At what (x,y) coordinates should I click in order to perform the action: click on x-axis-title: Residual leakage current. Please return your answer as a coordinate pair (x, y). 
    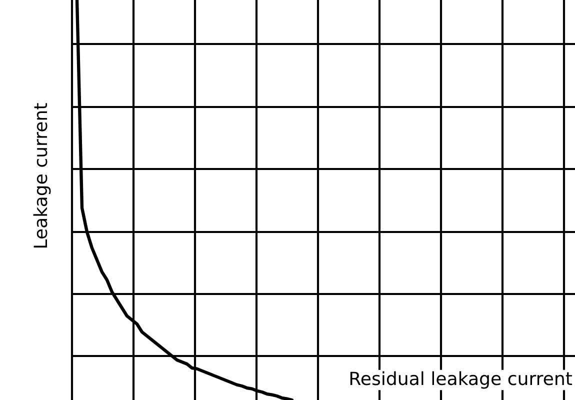
    Looking at the image, I should click on (461, 380).